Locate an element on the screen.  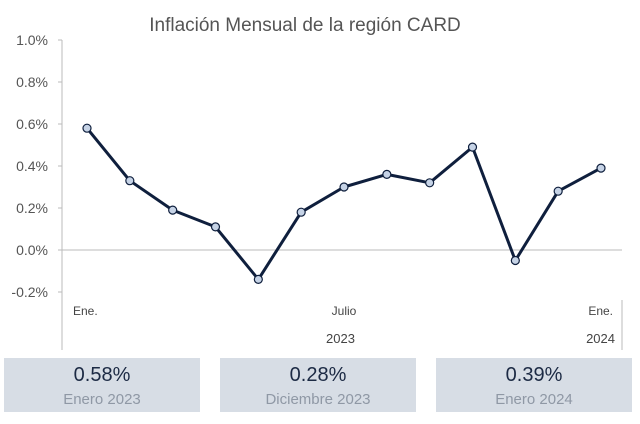
y-tick-label: 0.6% is located at coordinates (32, 124).